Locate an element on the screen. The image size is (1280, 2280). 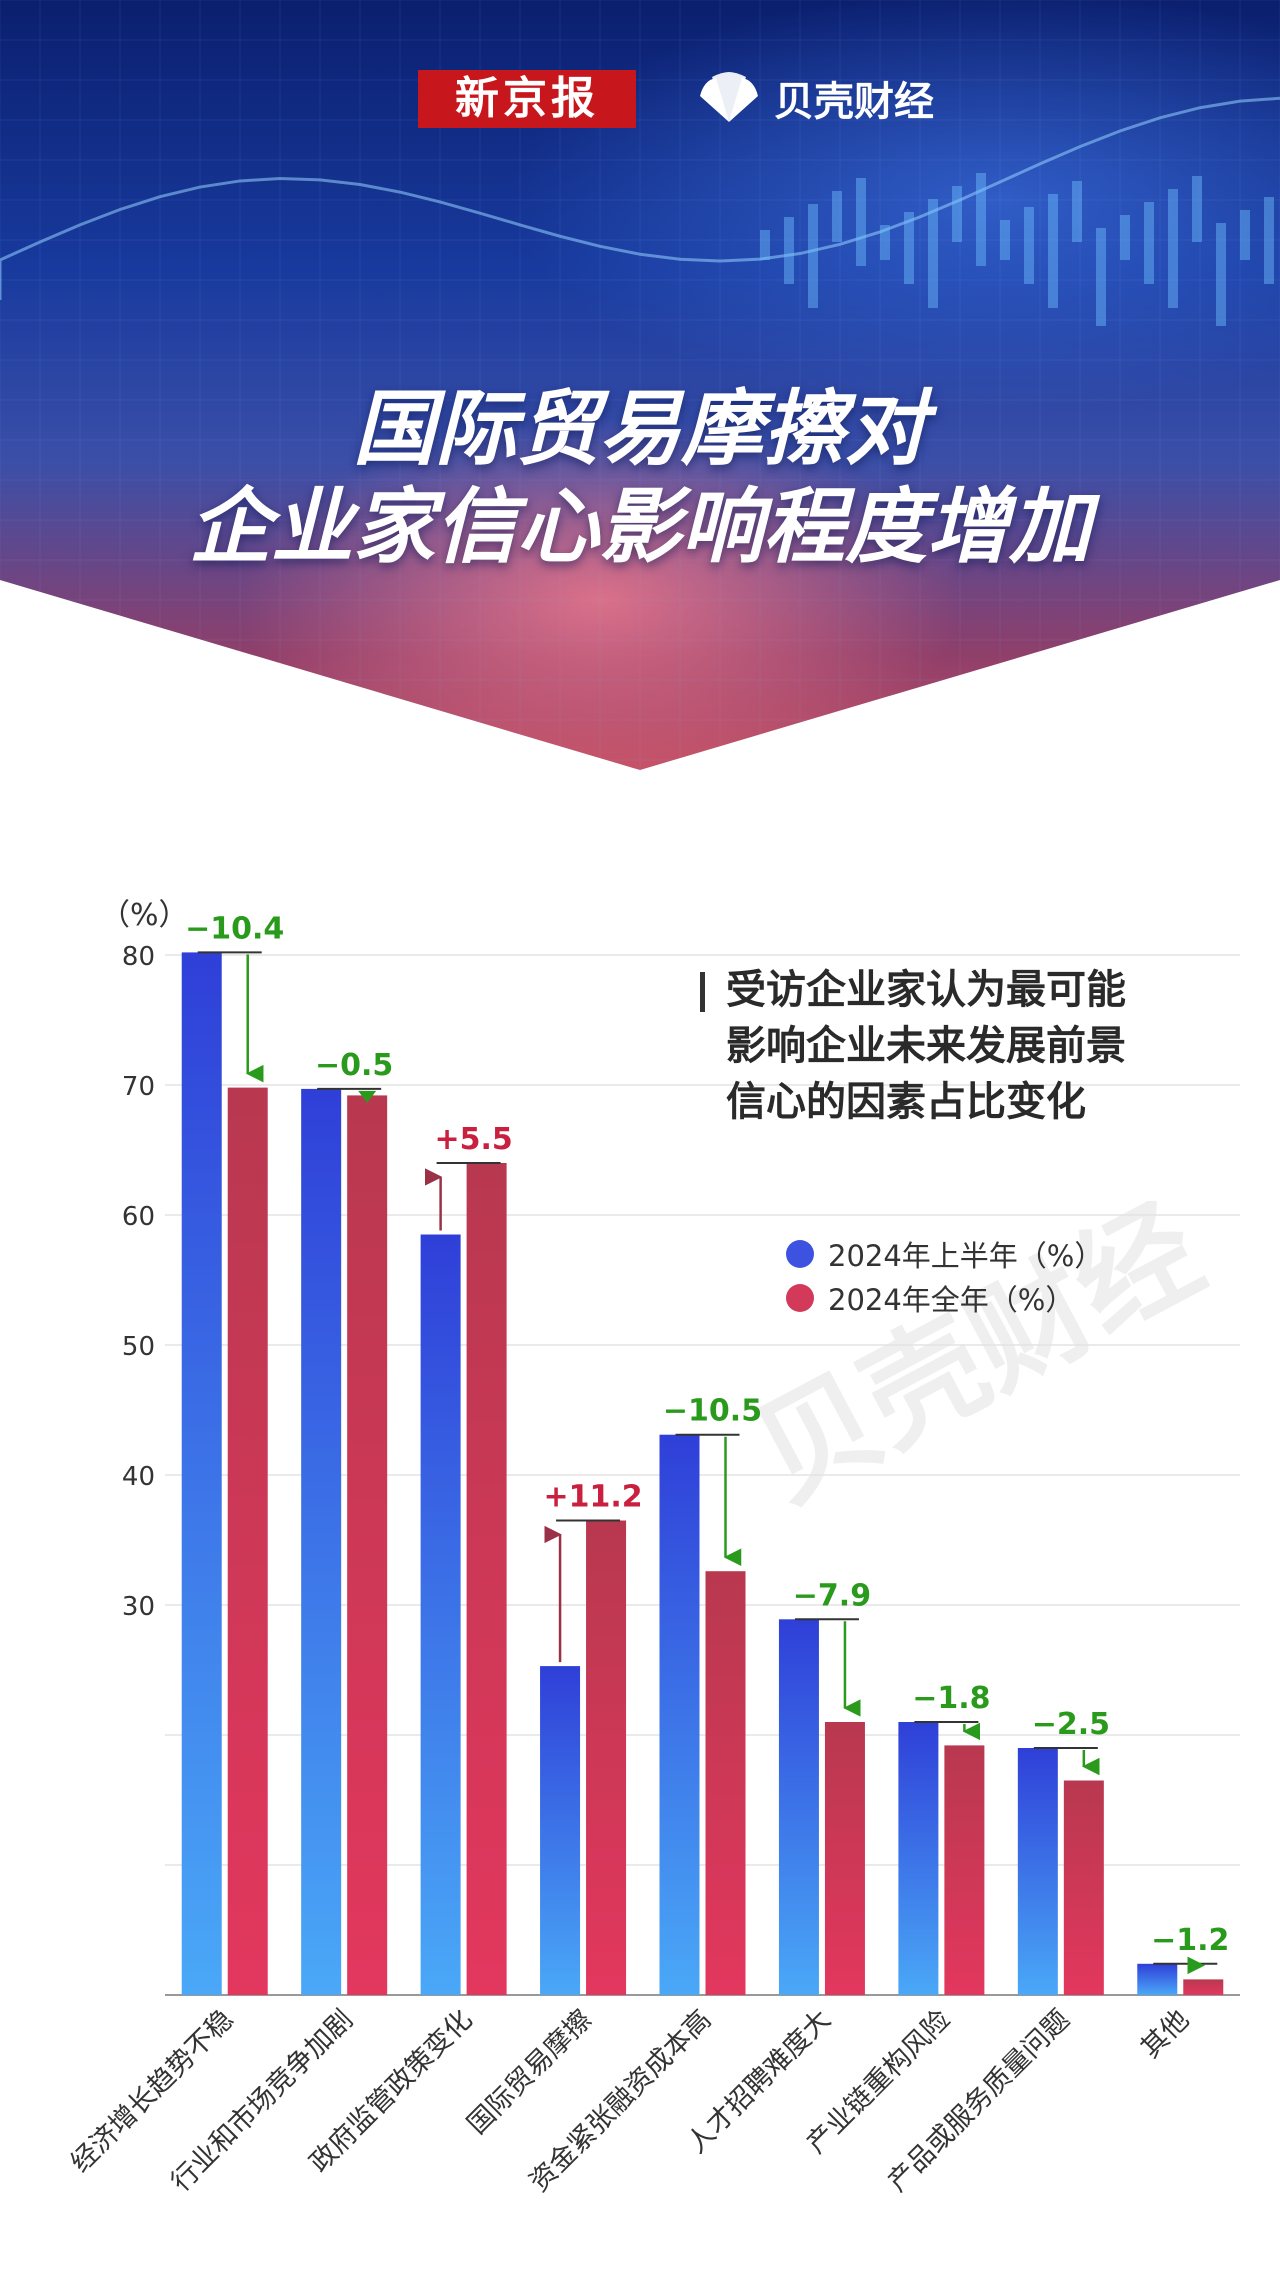
x-category-label-9: 其他 is located at coordinates (1165, 2034).